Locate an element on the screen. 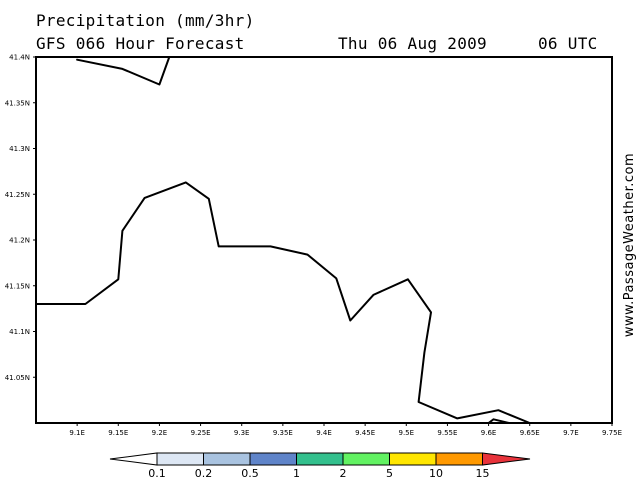  legend-label: 0.5 is located at coordinates (250, 473).